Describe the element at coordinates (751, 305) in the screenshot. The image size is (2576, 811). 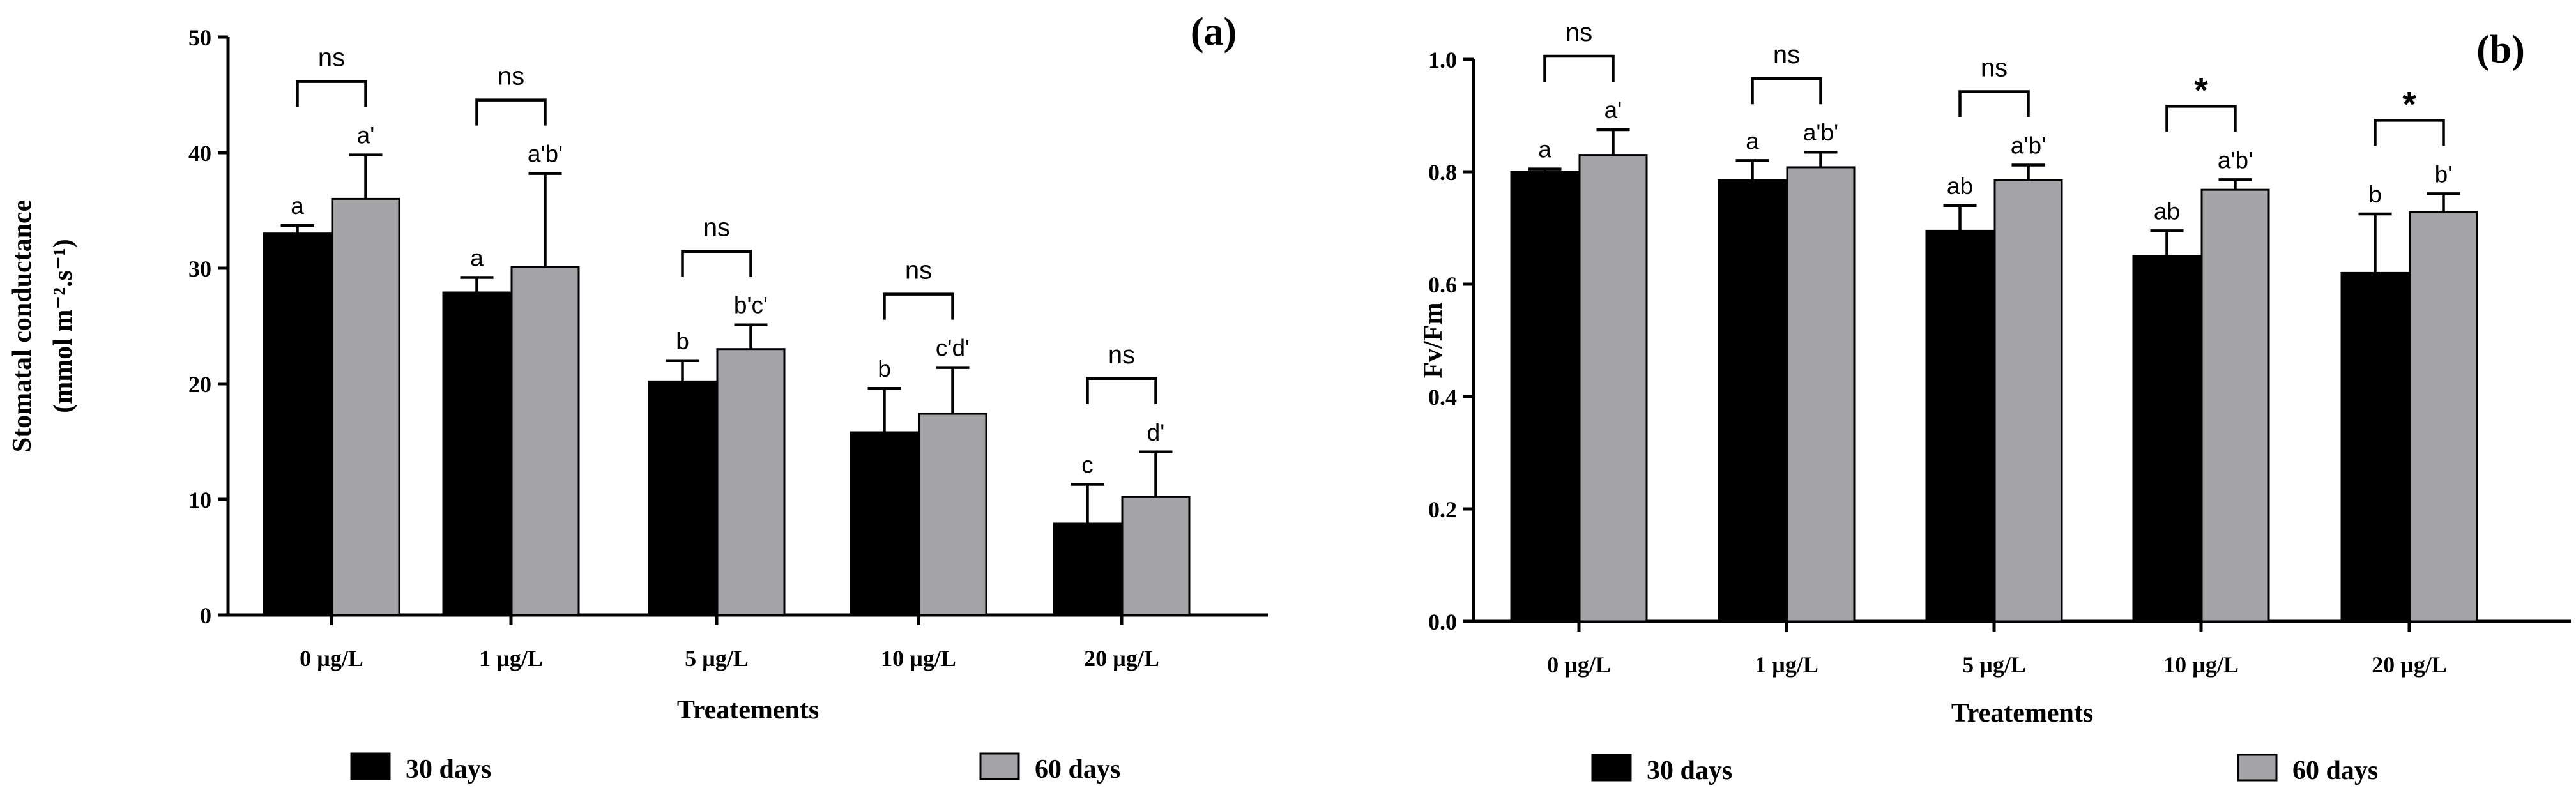
I see `significance-letter: b'c'` at that location.